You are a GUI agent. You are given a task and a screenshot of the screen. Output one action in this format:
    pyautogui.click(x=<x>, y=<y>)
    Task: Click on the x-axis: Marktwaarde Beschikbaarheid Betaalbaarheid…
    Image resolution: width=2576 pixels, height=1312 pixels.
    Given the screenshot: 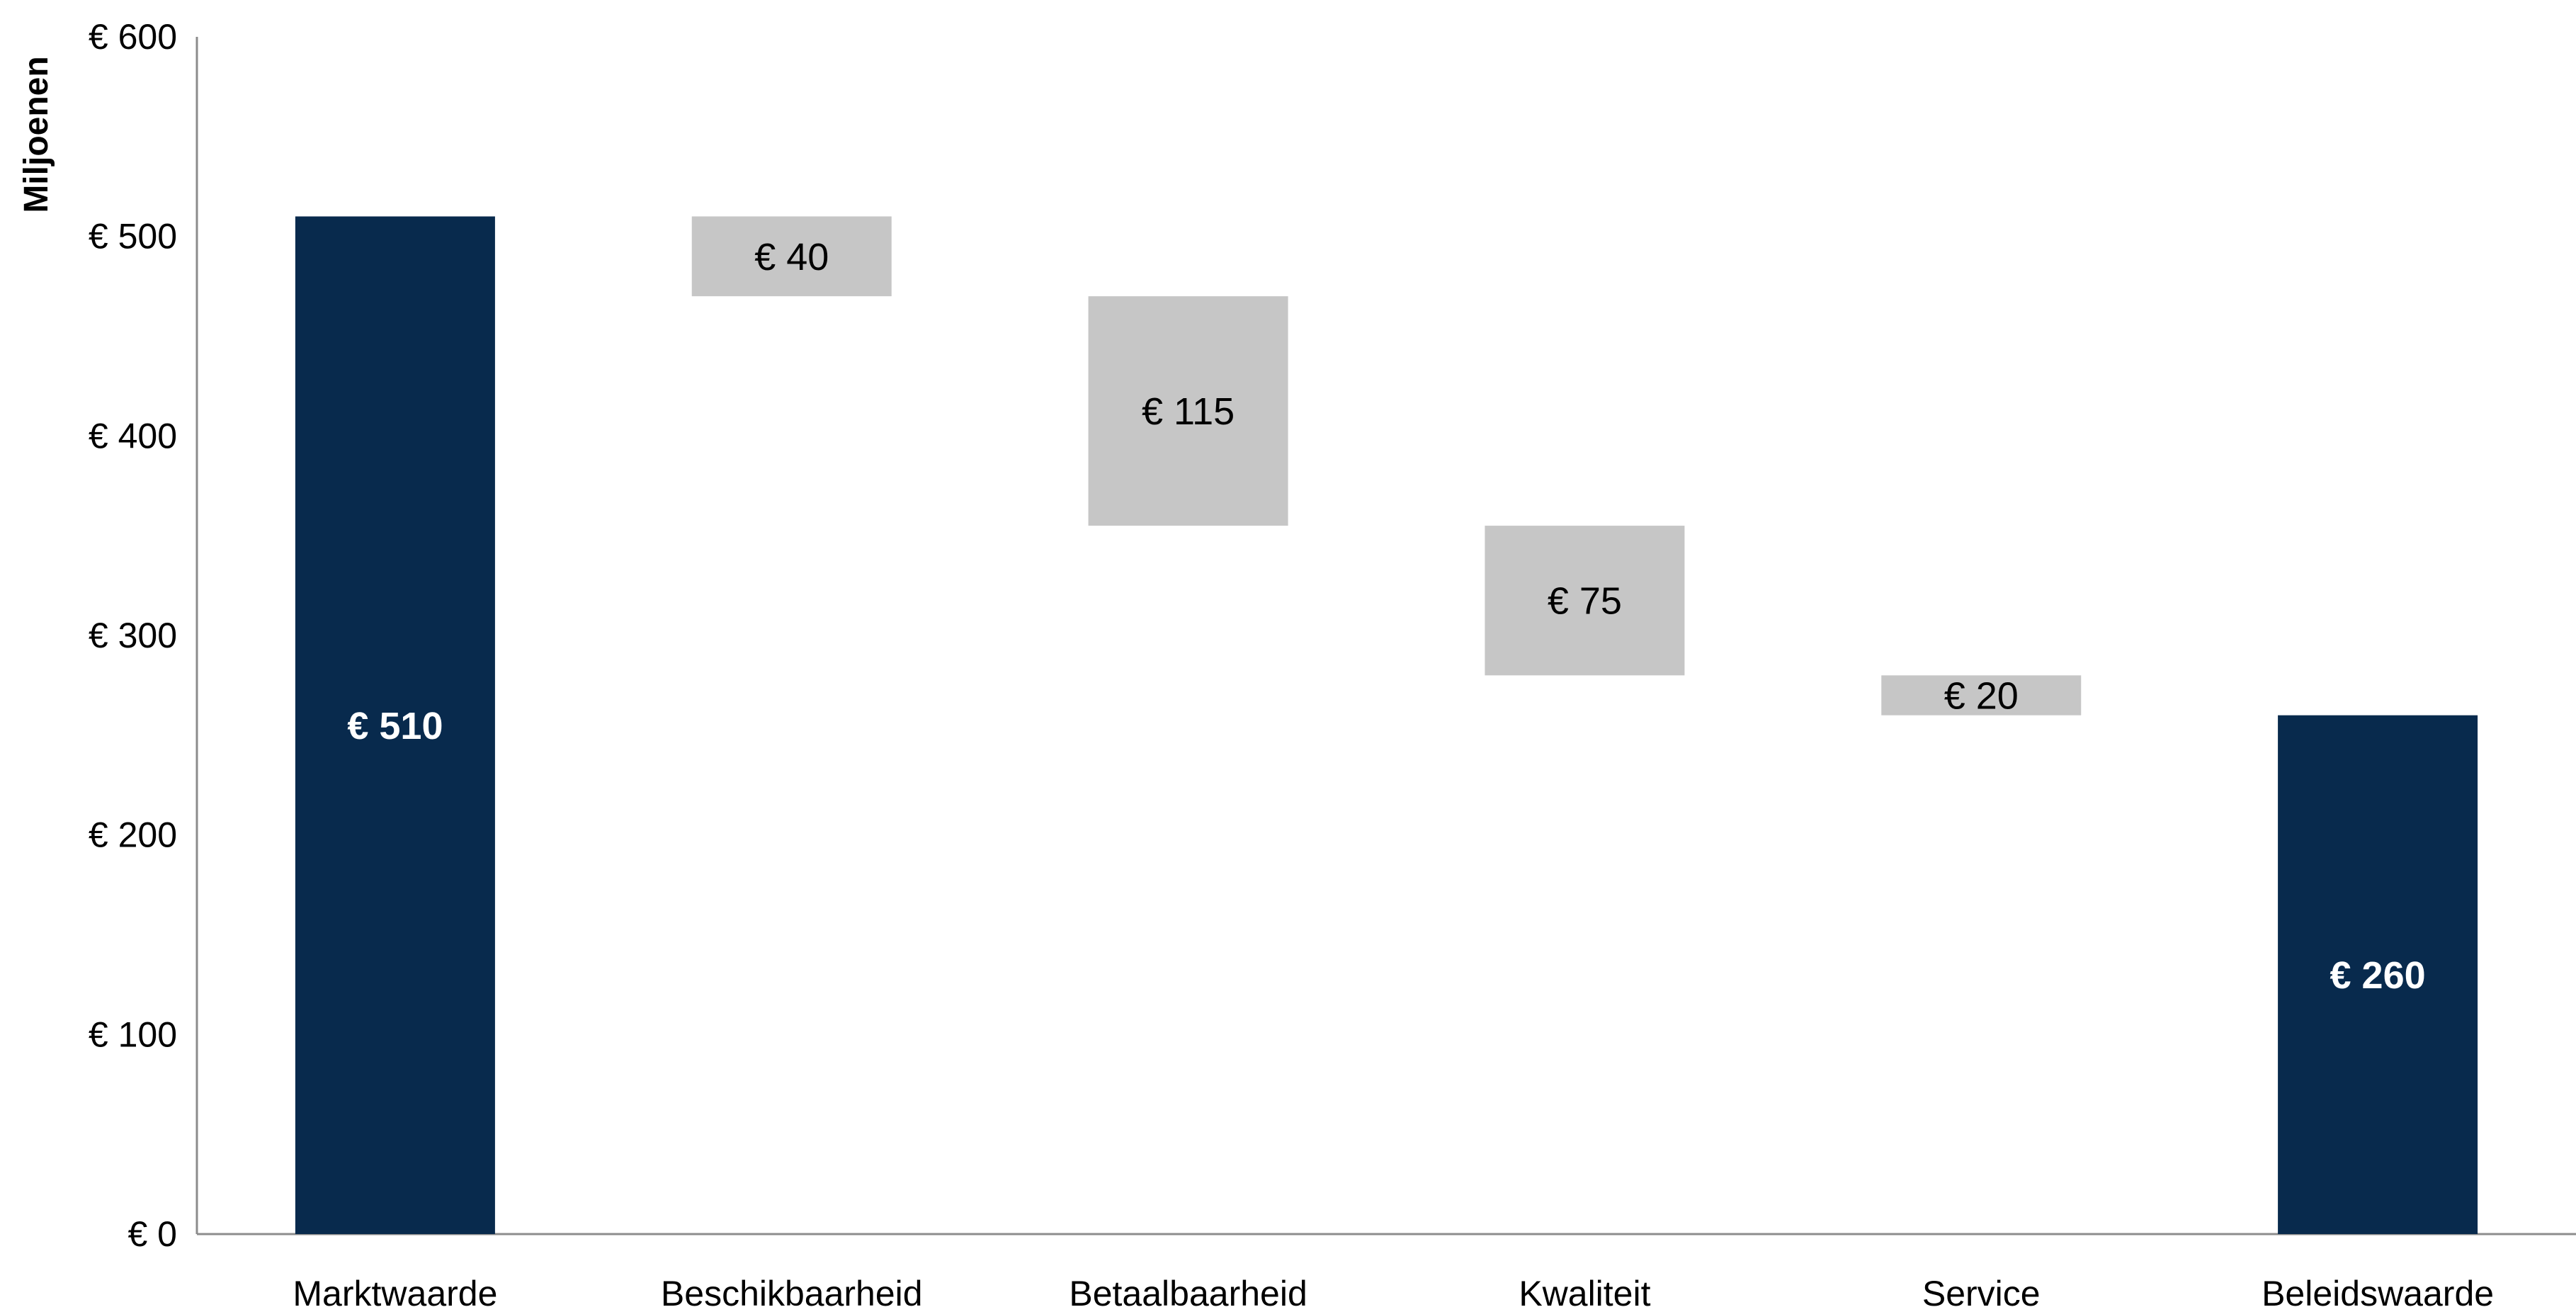 What is the action you would take?
    pyautogui.click(x=1386, y=1272)
    